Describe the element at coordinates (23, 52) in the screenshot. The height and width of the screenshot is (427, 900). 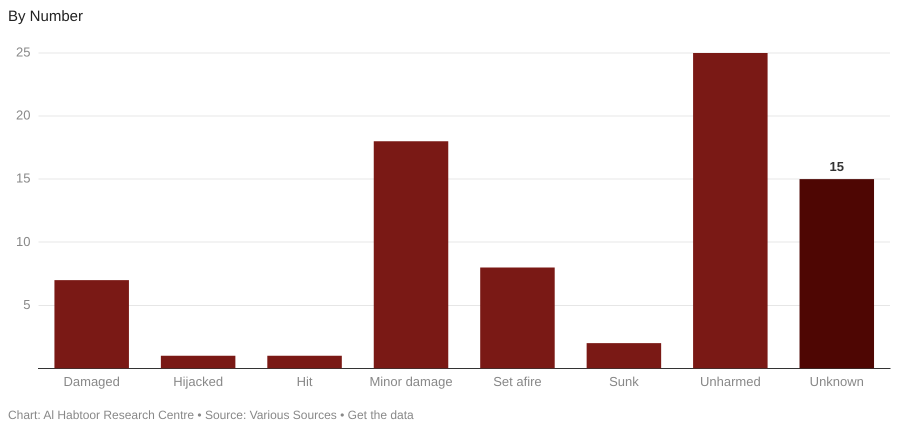
I see `y-tick-label: 25` at that location.